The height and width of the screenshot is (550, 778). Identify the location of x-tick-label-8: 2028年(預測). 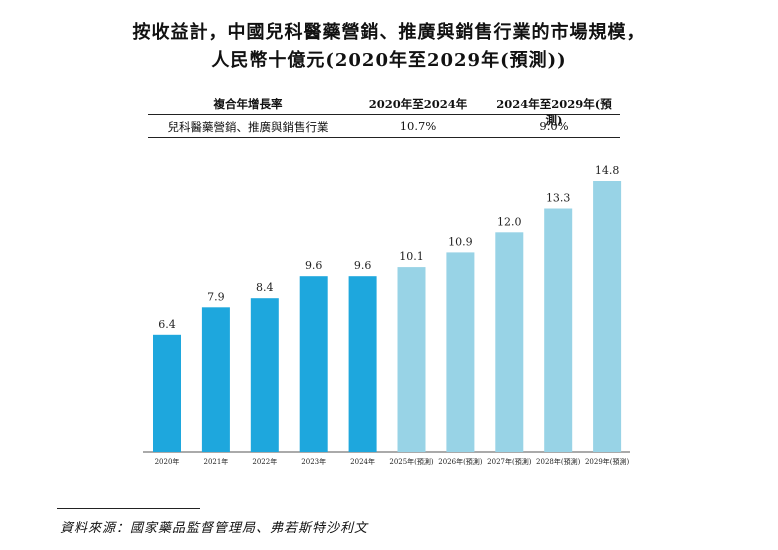
(558, 461).